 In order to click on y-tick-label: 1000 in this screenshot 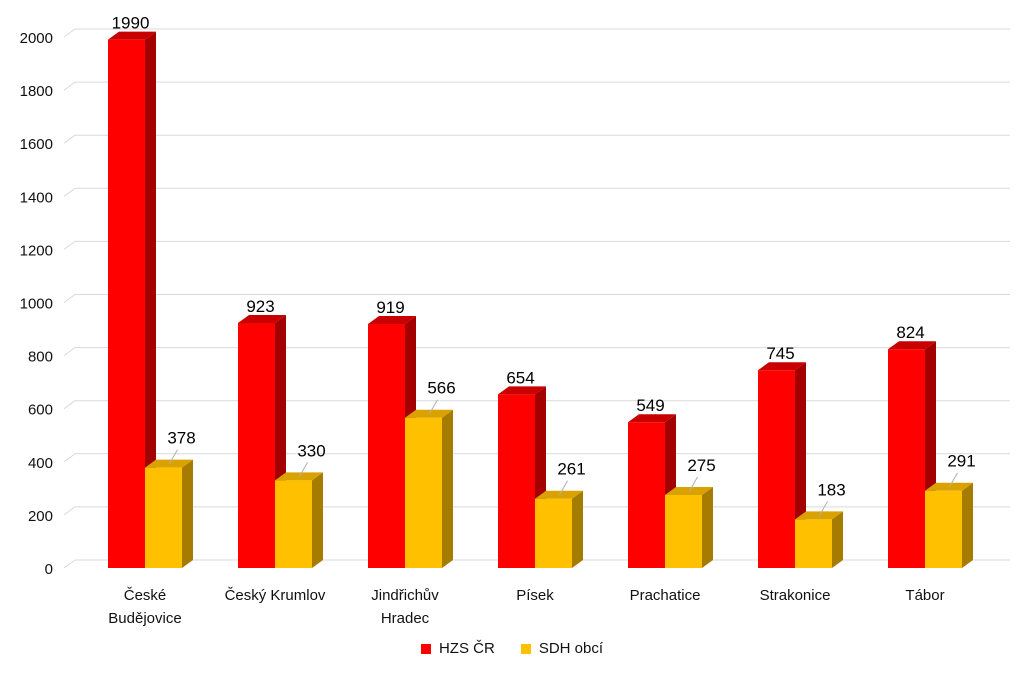, I will do `click(36, 304)`.